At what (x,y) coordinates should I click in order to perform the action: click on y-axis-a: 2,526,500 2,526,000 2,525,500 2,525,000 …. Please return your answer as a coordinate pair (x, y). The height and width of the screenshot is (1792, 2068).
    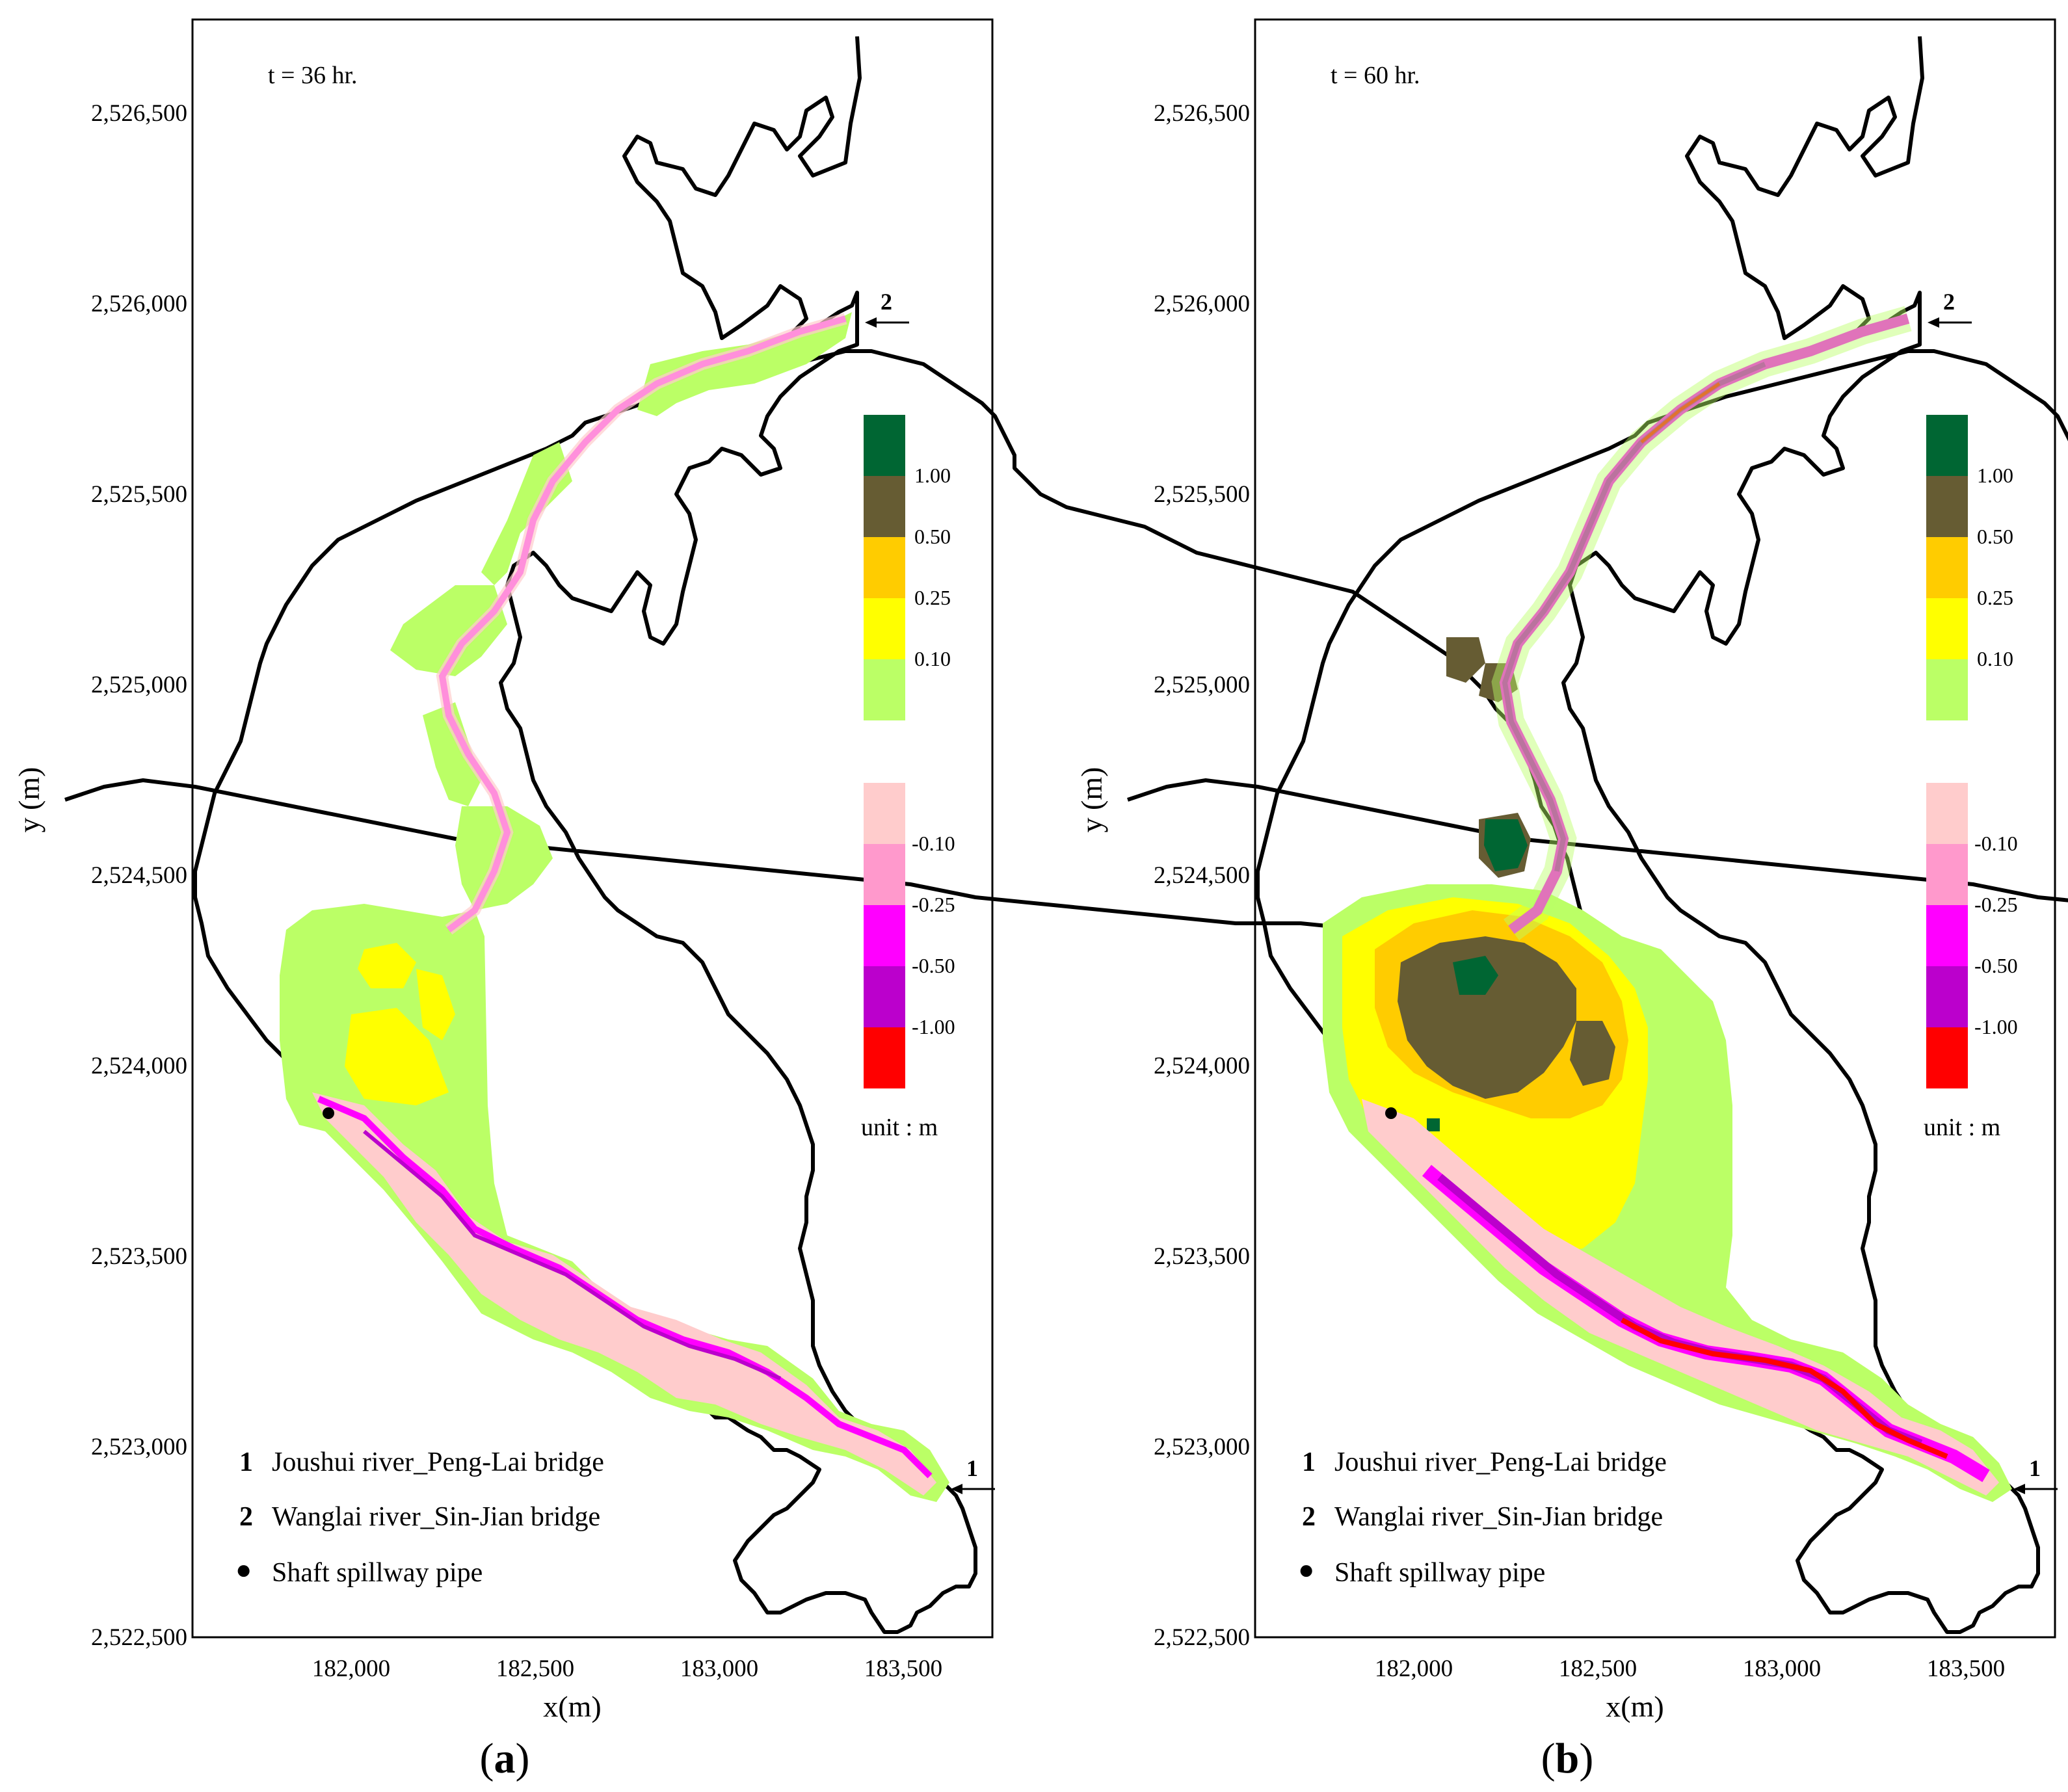
    Looking at the image, I should click on (99, 875).